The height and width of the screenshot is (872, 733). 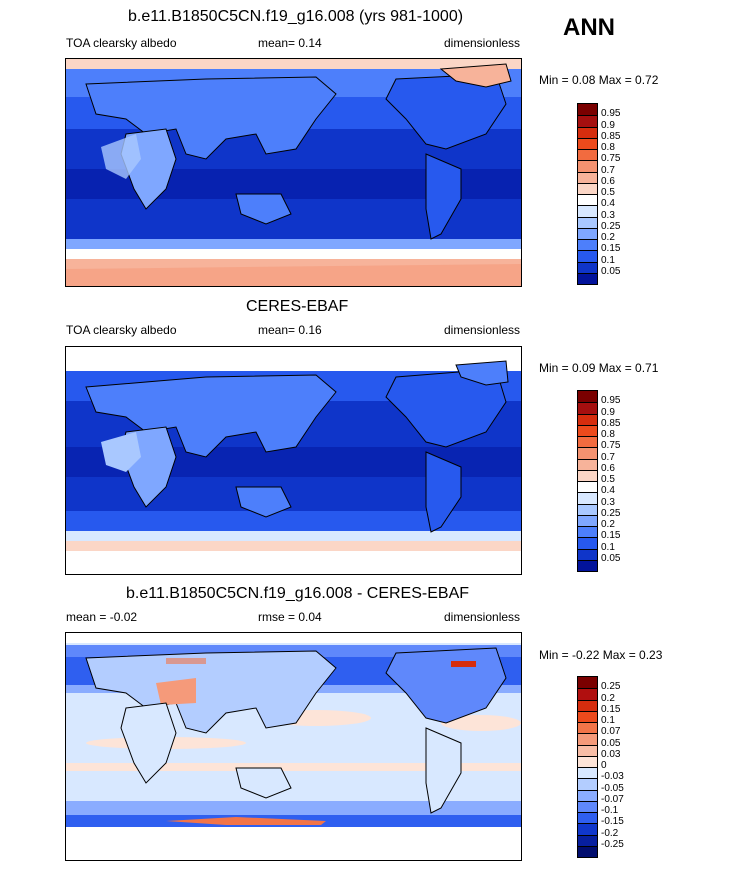 What do you see at coordinates (611, 536) in the screenshot?
I see `colorbar-tick-label: 0.15` at bounding box center [611, 536].